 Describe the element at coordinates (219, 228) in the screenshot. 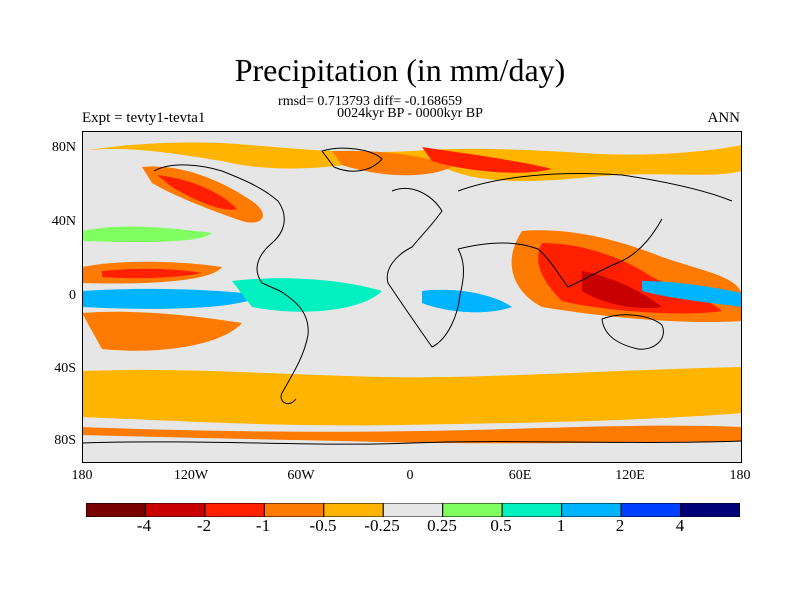

I see `north-america-coastline` at that location.